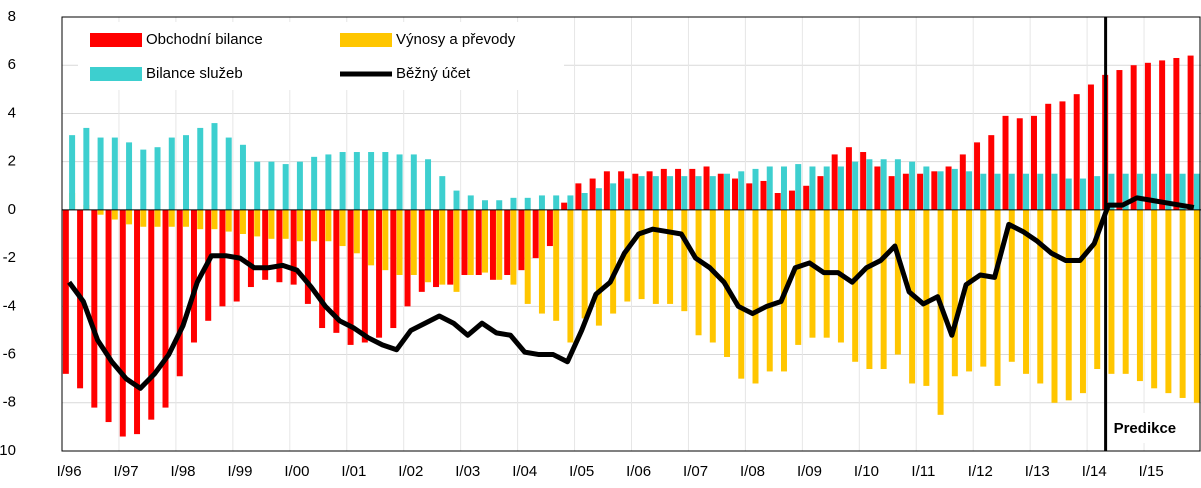 The width and height of the screenshot is (1201, 488). Describe the element at coordinates (321, 56) in the screenshot. I see `legend-box` at that location.